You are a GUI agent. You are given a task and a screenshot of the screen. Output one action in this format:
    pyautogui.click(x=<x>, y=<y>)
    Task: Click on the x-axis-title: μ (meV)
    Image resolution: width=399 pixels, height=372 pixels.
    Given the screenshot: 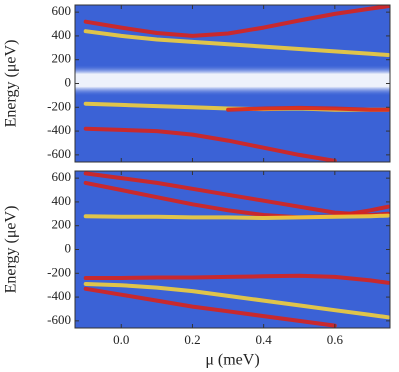 What is the action you would take?
    pyautogui.click(x=232, y=360)
    